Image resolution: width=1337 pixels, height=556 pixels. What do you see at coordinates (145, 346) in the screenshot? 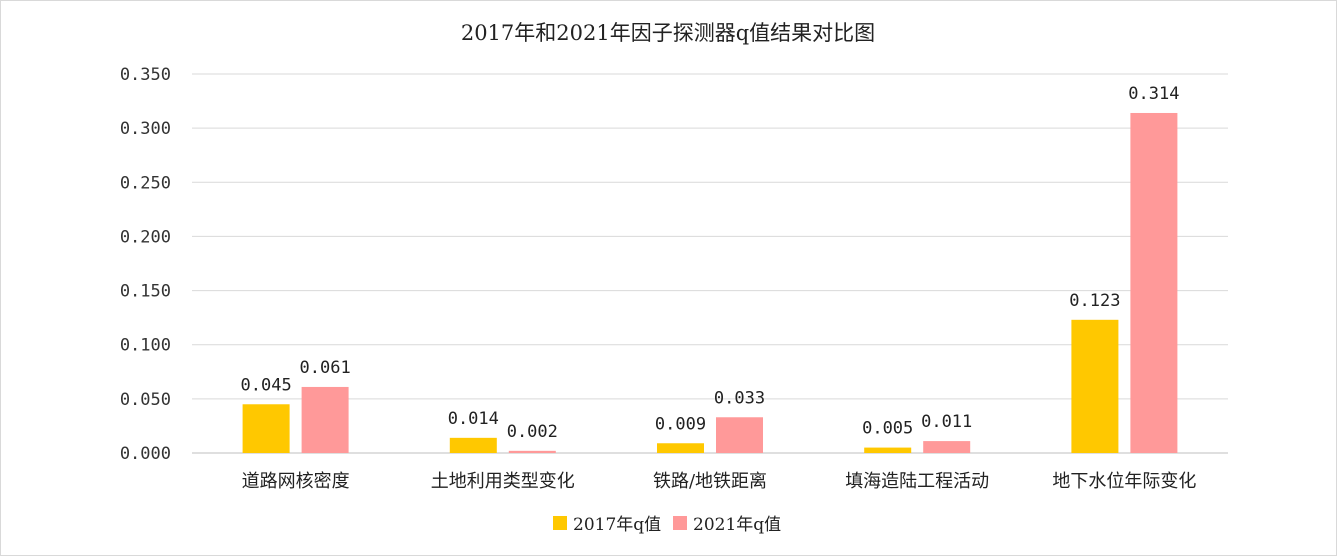
I see `y-tick-label: 0.100` at bounding box center [145, 346].